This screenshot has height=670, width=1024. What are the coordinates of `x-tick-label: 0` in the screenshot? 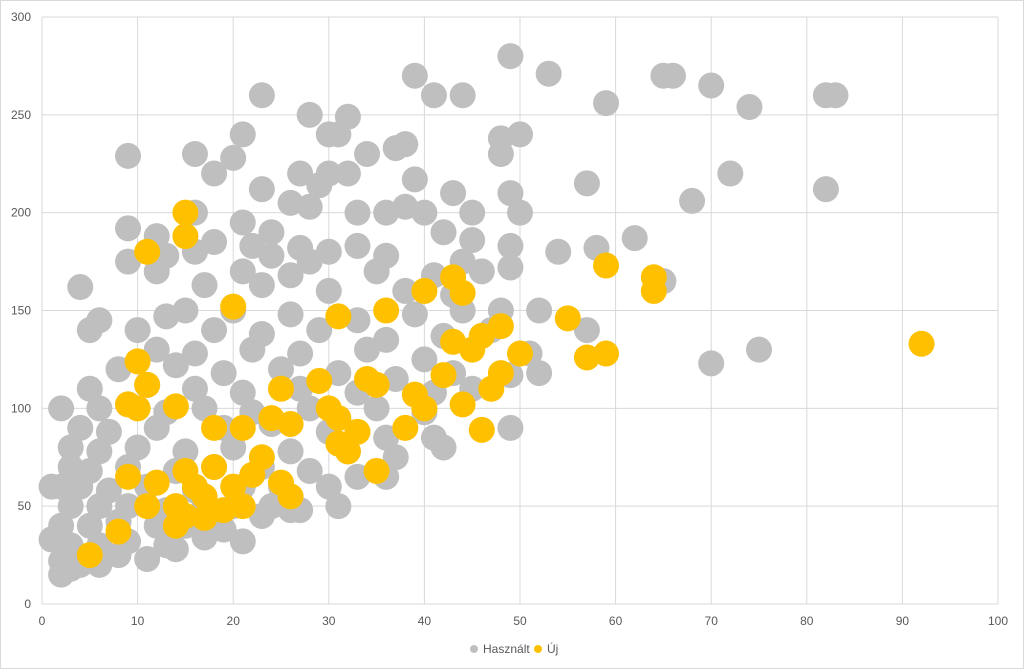 It's located at (42, 621).